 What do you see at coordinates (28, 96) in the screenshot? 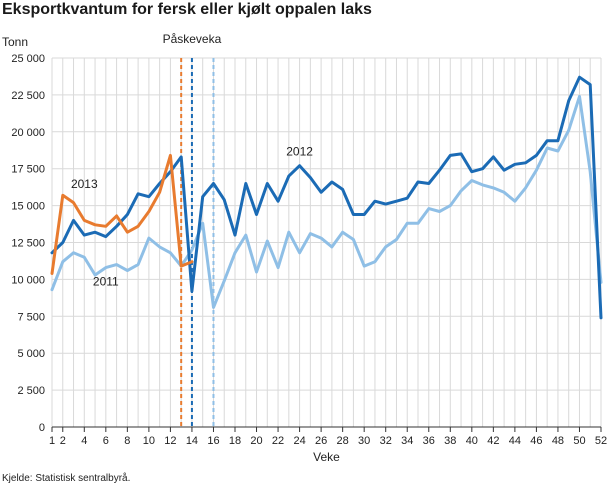
I see `y-tick-label: 22 500` at bounding box center [28, 96].